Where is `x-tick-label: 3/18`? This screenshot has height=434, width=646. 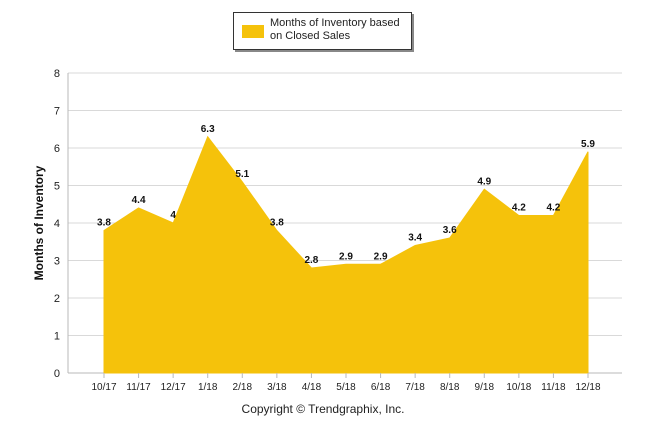
x-tick-label: 3/18 is located at coordinates (277, 387).